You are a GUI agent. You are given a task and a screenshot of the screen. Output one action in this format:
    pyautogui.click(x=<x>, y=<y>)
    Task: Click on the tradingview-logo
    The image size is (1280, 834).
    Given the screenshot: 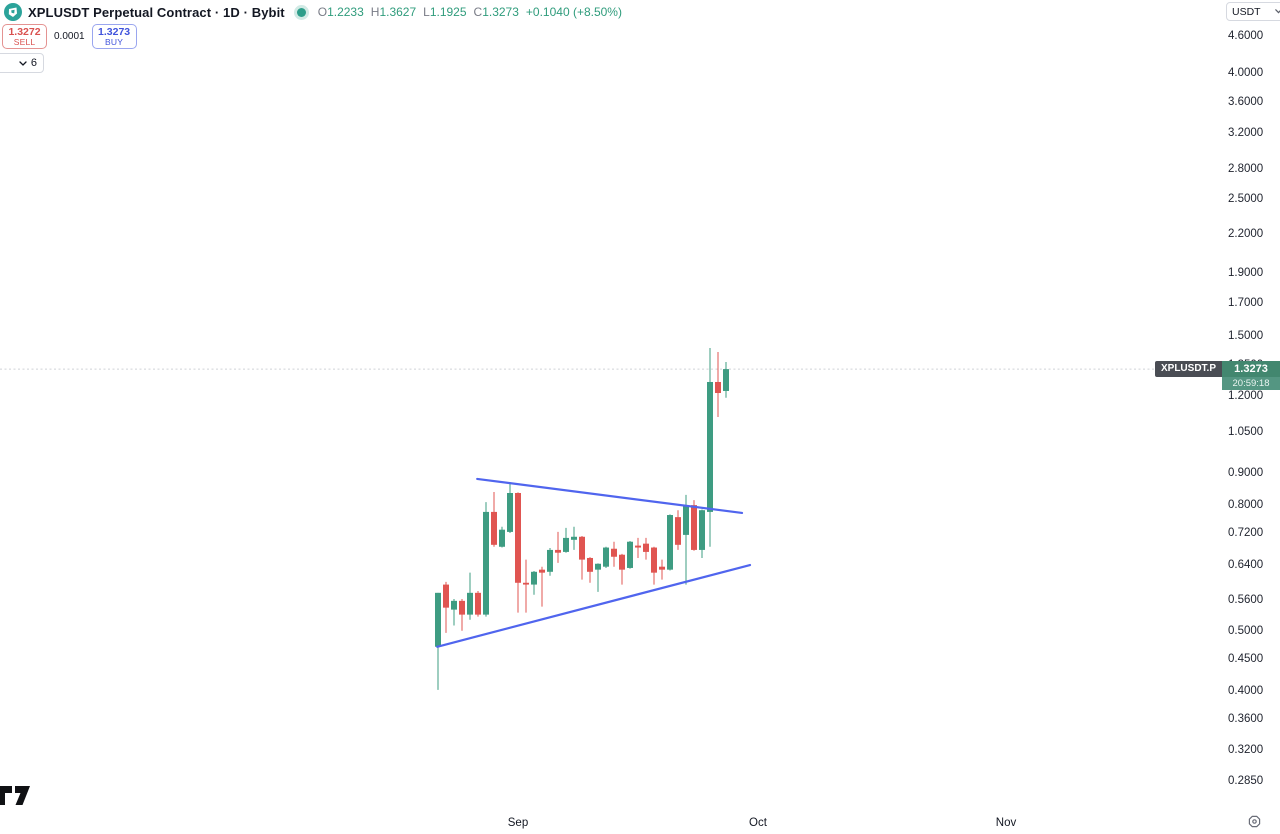 What is the action you would take?
    pyautogui.click(x=16, y=796)
    